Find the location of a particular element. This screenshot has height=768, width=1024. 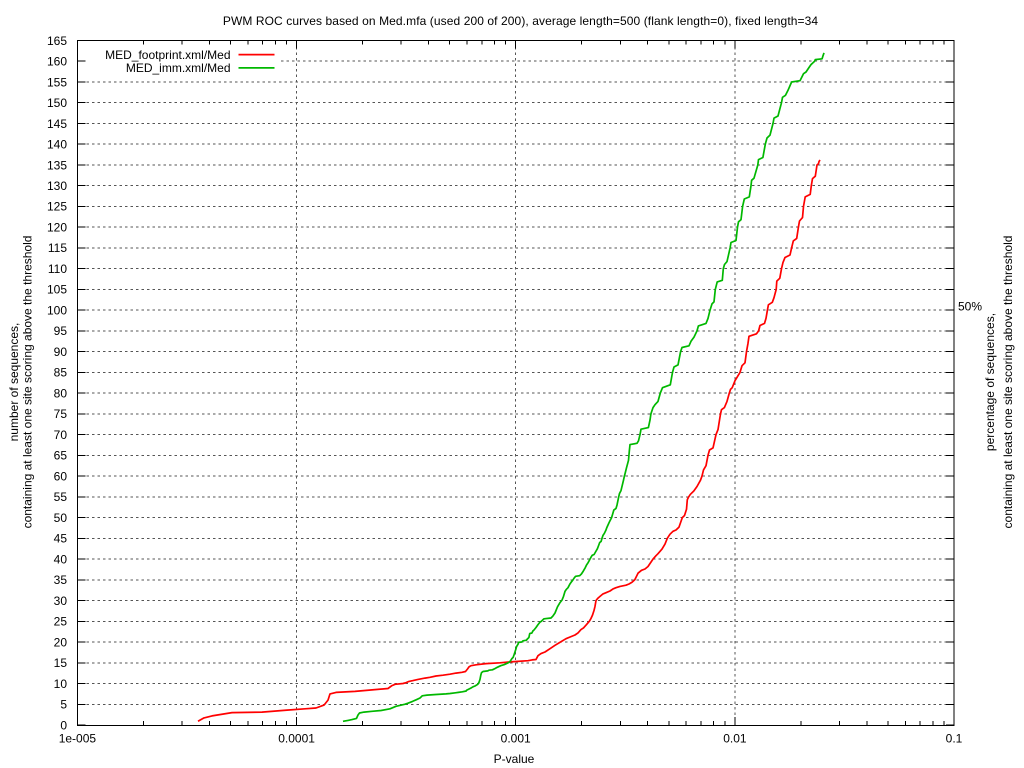

svg-text: 90 is located at coordinates (61, 352).